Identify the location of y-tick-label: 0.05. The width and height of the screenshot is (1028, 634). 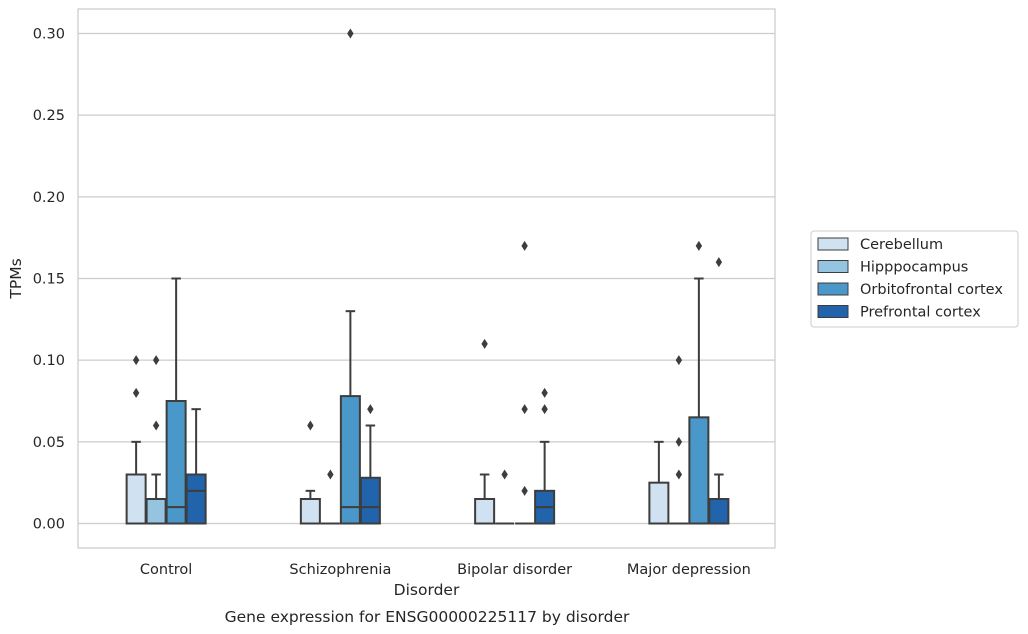
(49, 443).